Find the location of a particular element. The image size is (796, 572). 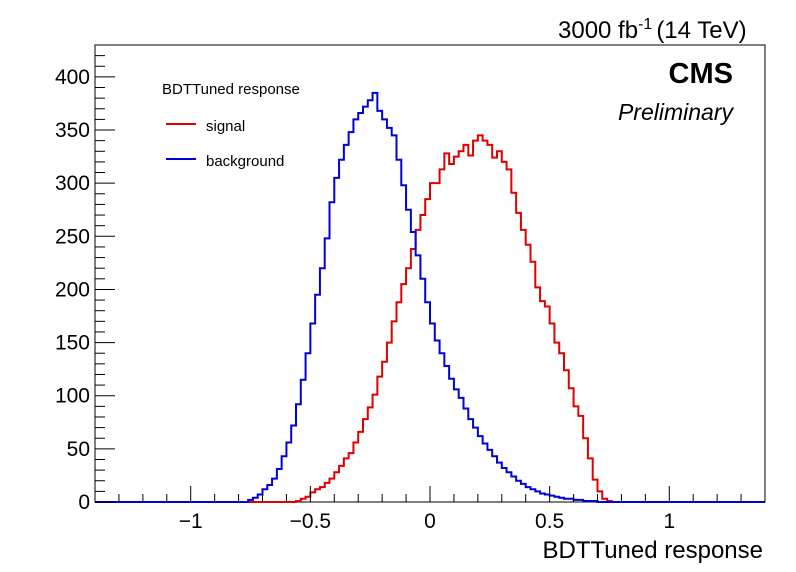

legend-background-label: background is located at coordinates (245, 161).